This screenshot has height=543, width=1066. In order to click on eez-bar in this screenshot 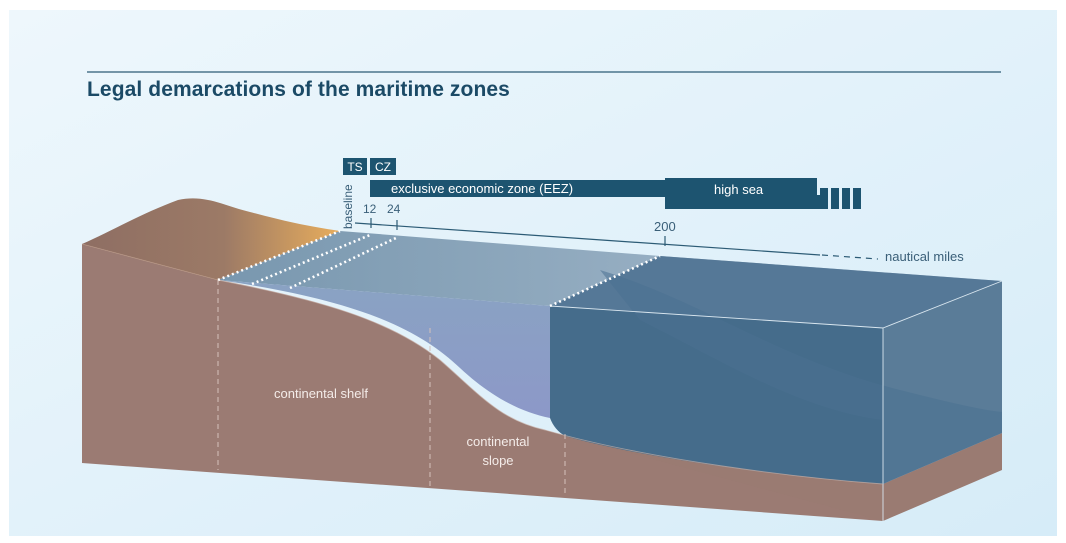, I will do `click(517, 188)`.